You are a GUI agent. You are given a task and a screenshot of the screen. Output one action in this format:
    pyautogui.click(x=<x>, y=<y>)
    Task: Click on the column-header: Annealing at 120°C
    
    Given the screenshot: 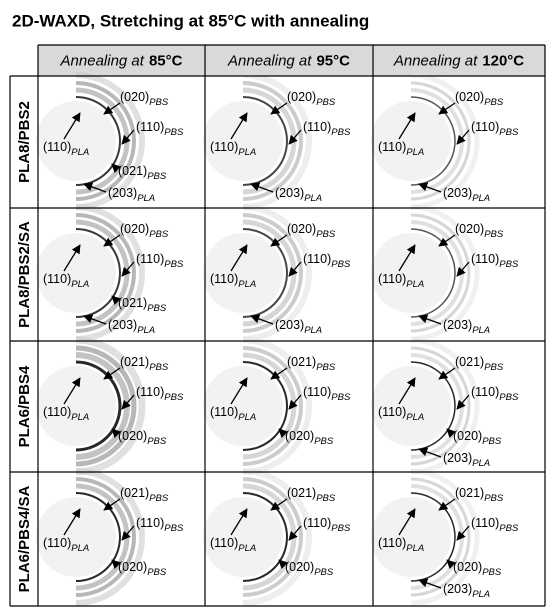 What is the action you would take?
    pyautogui.click(x=458, y=60)
    